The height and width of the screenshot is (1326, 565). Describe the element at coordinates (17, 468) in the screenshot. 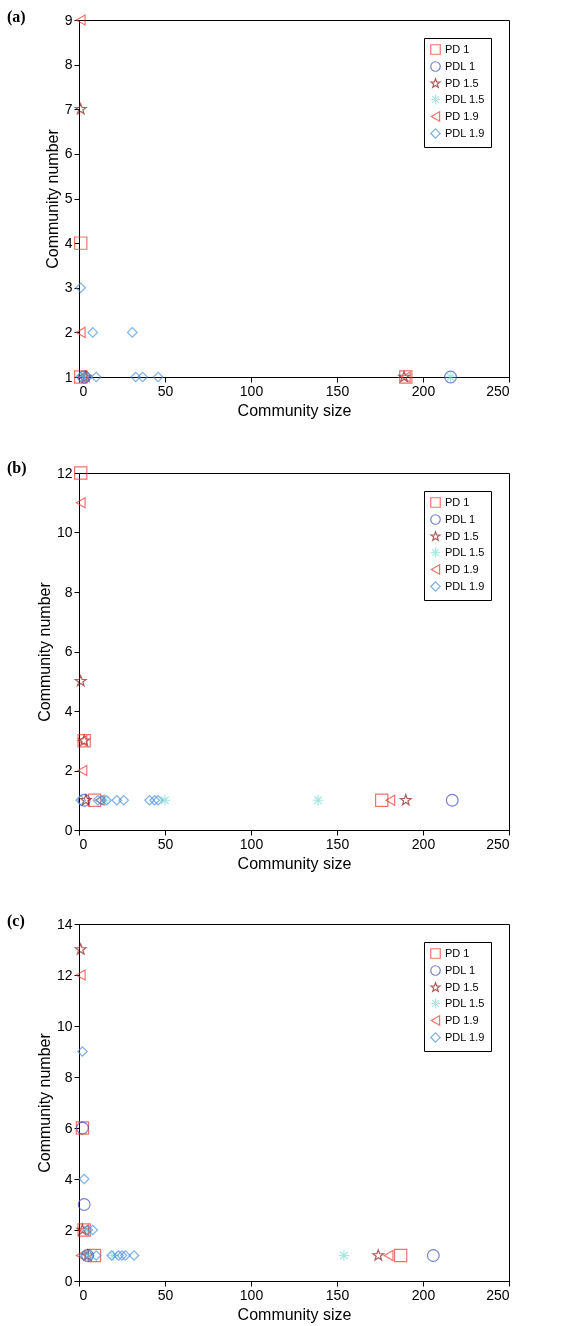

I see `chart-title: (b)` at that location.